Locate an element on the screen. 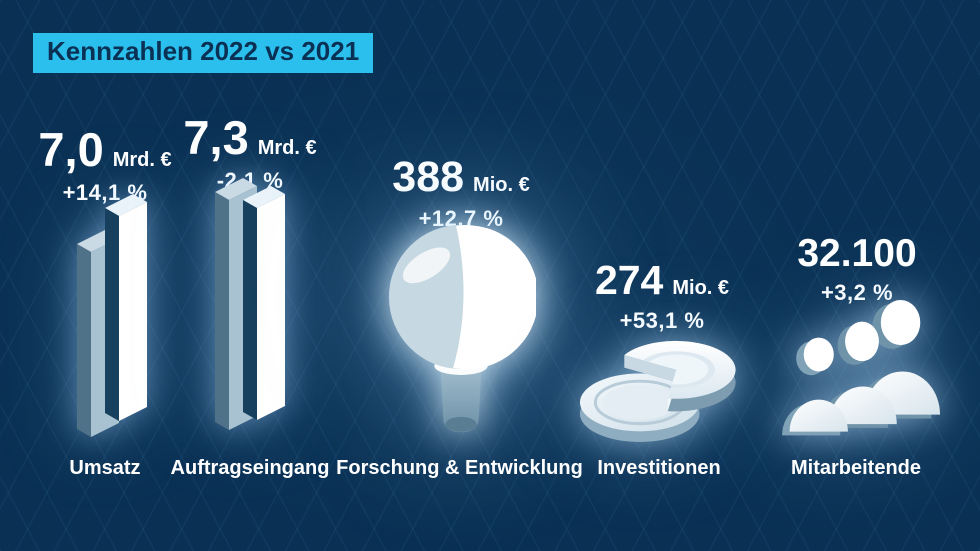 This screenshot has width=980, height=551. person-front is located at coordinates (815, 386).